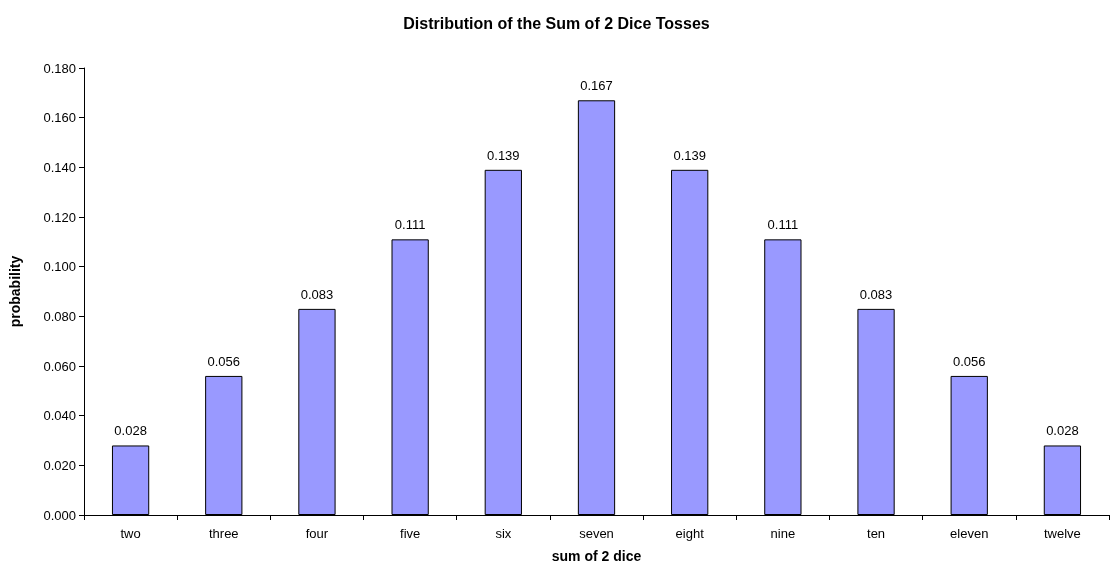  I want to click on x-tick-label: seven, so click(596, 533).